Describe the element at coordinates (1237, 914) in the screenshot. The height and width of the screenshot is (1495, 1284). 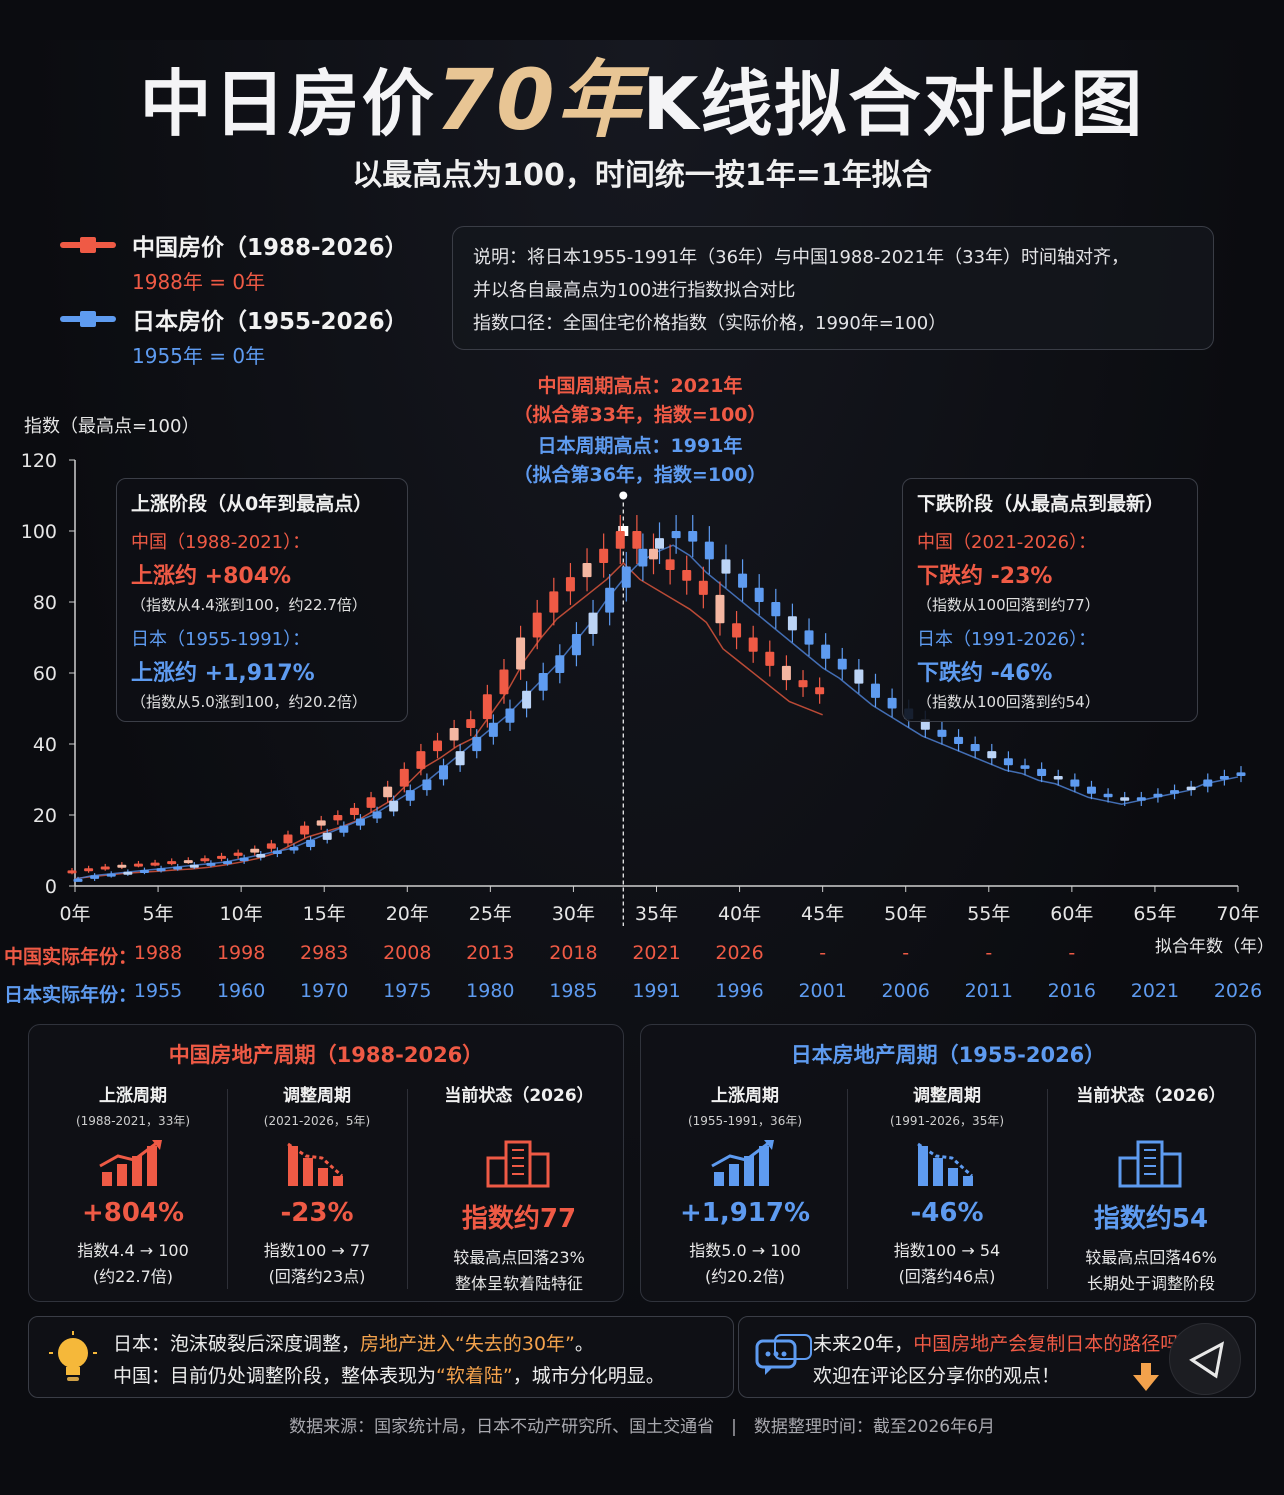
I see `x-tick-label: 70年` at that location.